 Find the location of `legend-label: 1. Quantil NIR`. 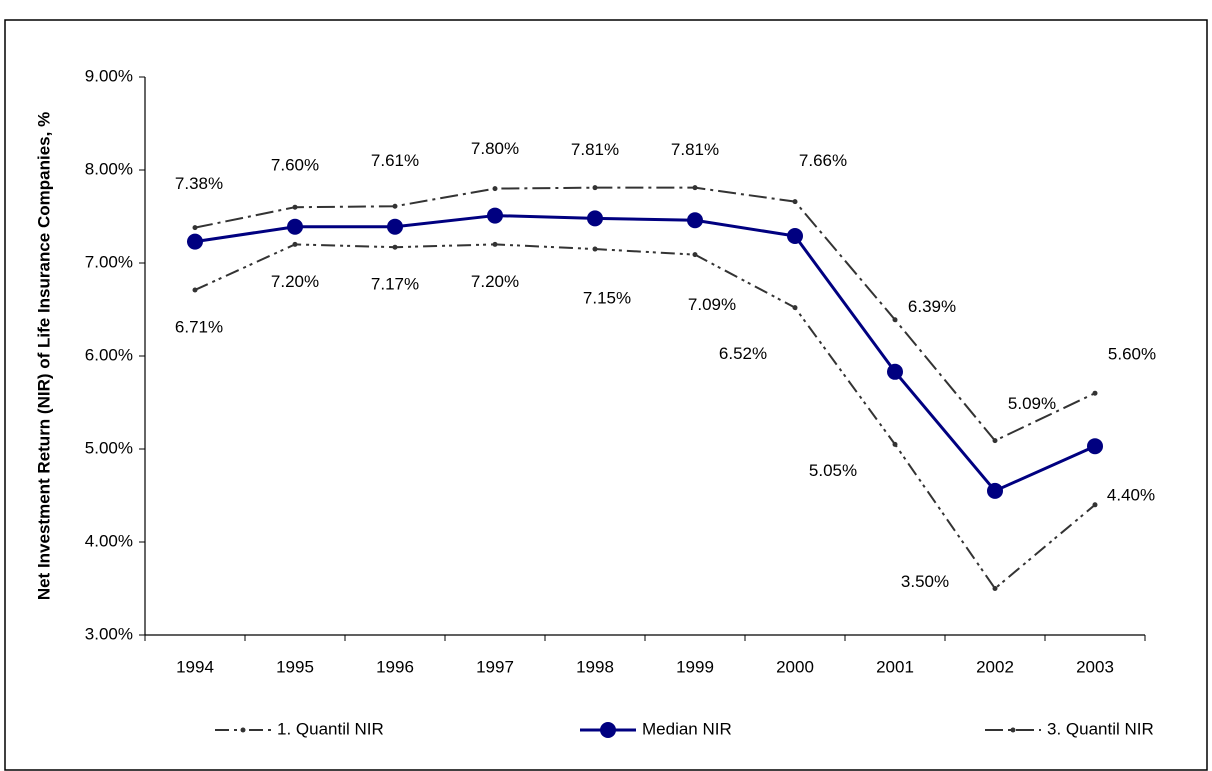

legend-label: 1. Quantil NIR is located at coordinates (330, 728).